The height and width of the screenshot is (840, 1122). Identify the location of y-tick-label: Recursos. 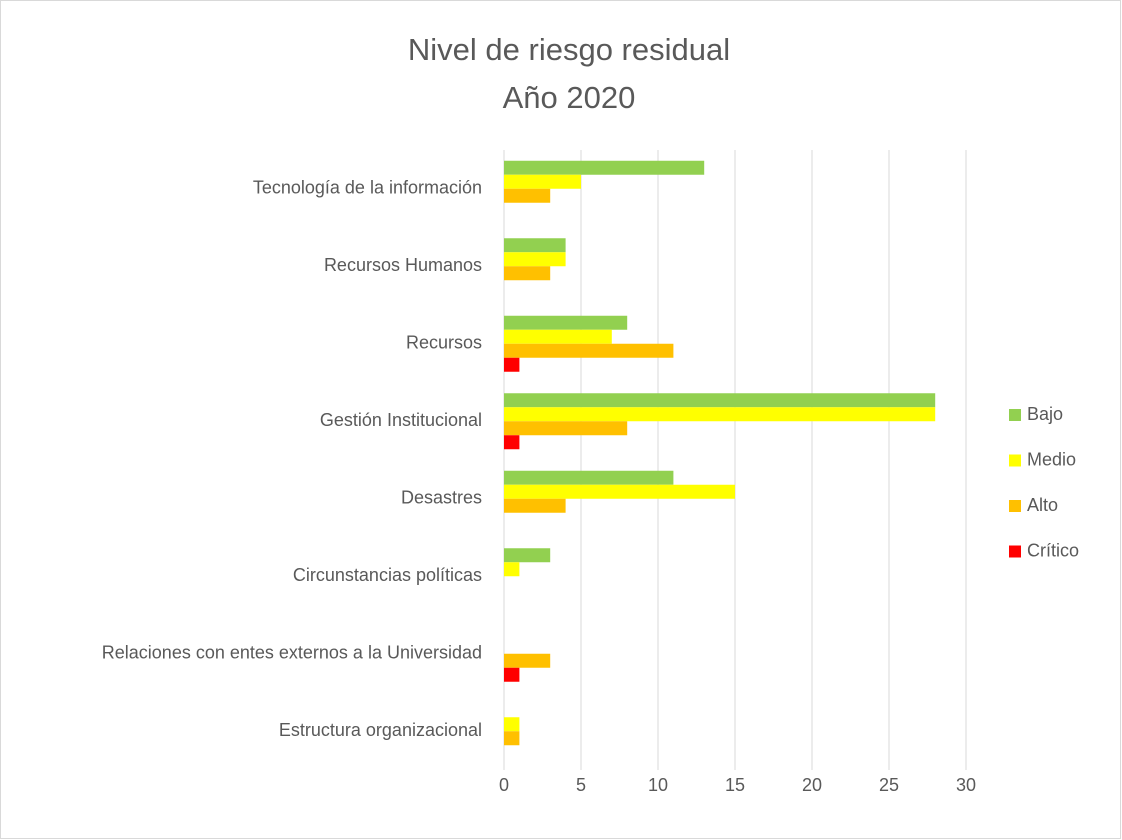
(444, 343).